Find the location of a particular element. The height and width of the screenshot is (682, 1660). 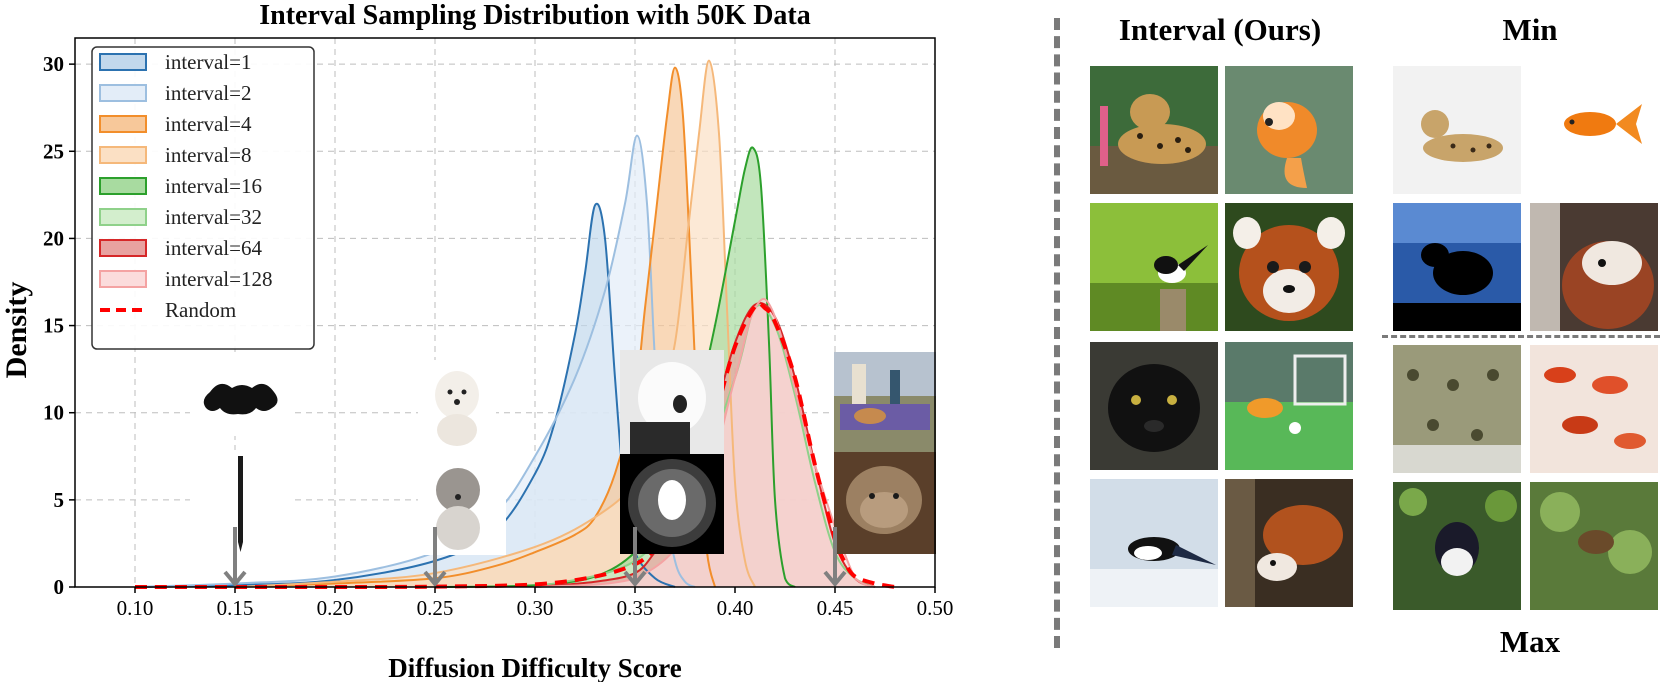

tile-leopard is located at coordinates (1154, 130).